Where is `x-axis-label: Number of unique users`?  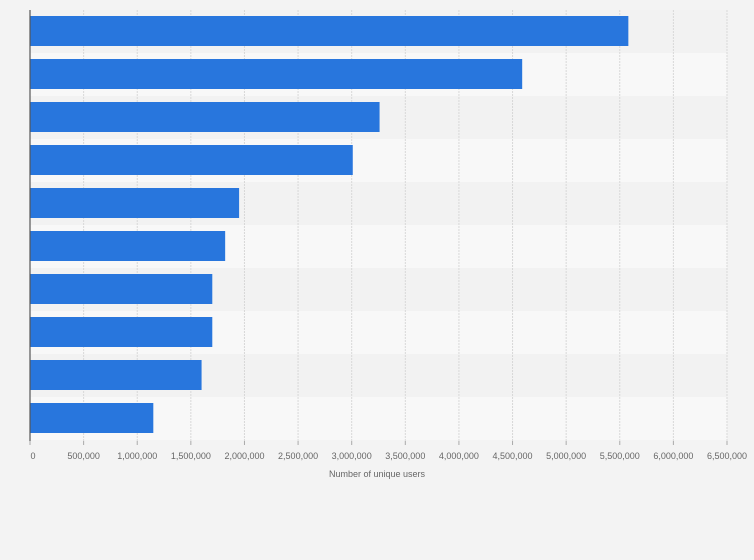 x-axis-label: Number of unique users is located at coordinates (377, 474).